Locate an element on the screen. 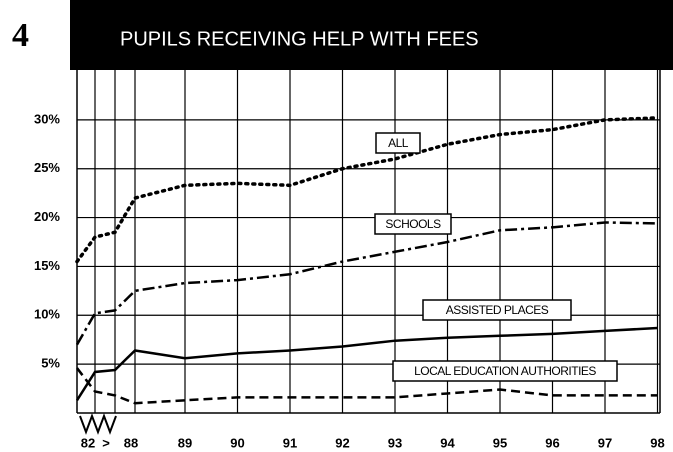 Image resolution: width=673 pixels, height=452 pixels. x-tick-label: 98 is located at coordinates (657, 442).